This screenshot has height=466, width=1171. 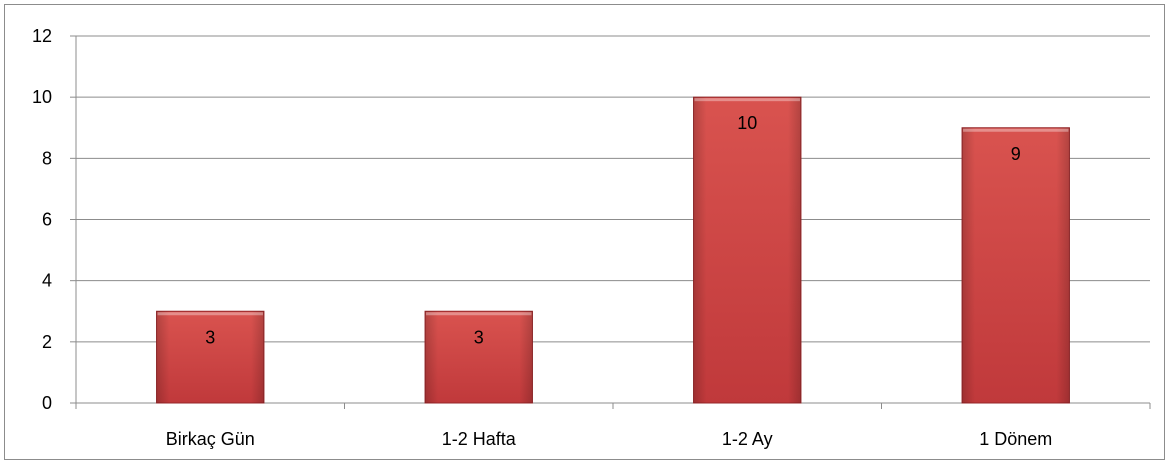 What do you see at coordinates (1016, 154) in the screenshot?
I see `data-label: 9` at bounding box center [1016, 154].